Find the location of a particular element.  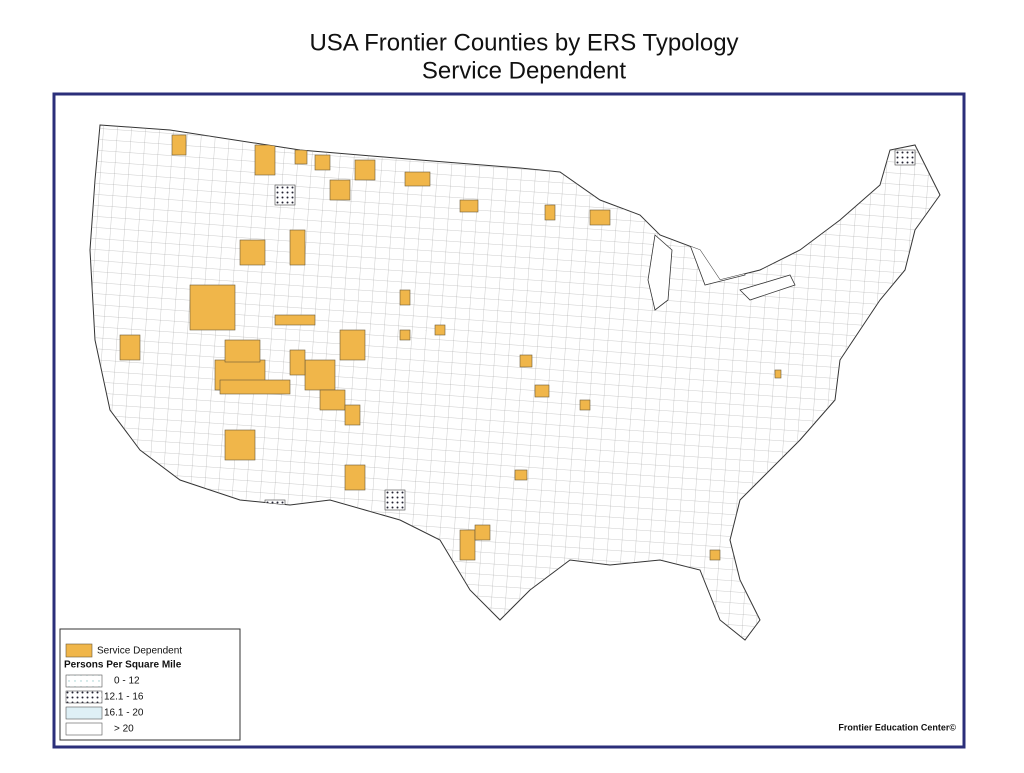

title: USA Frontier Counties by ERS Typology is located at coordinates (523, 42).